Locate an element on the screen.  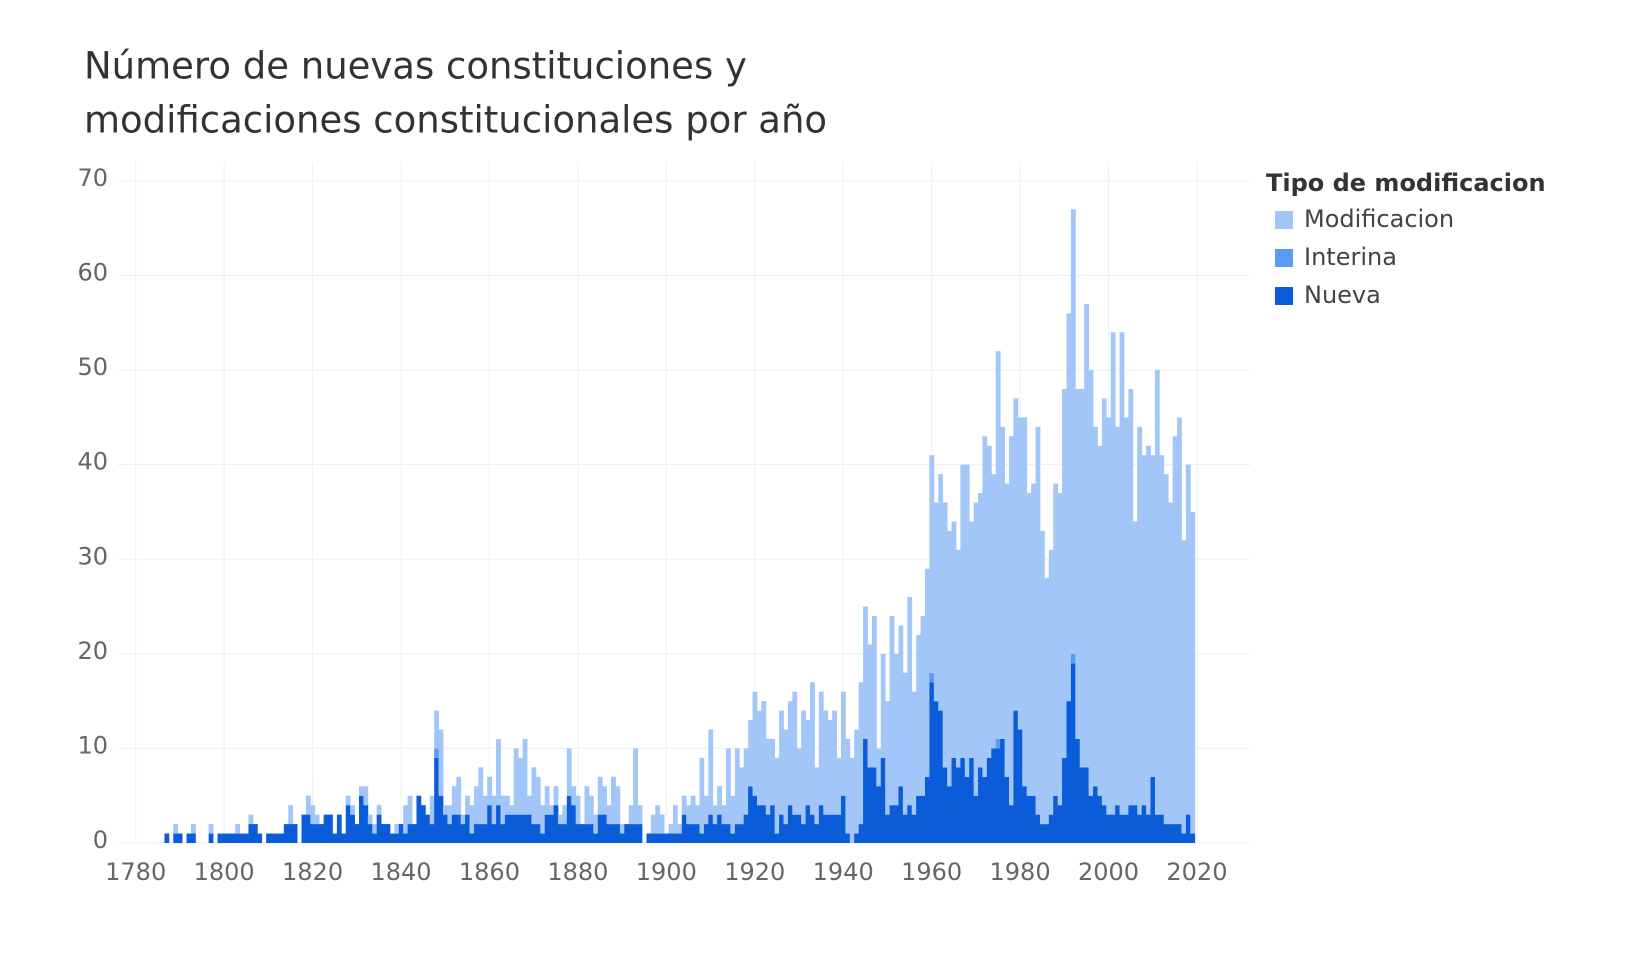
x-tick-label: 1880 is located at coordinates (577, 872).